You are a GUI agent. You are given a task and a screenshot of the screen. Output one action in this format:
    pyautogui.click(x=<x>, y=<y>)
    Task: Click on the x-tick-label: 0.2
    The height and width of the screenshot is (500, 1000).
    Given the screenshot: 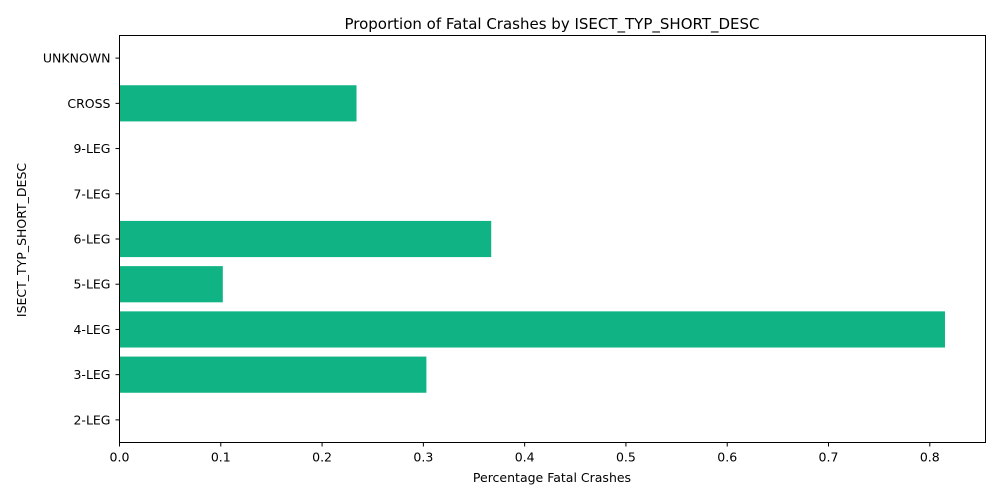 What is the action you would take?
    pyautogui.click(x=322, y=457)
    